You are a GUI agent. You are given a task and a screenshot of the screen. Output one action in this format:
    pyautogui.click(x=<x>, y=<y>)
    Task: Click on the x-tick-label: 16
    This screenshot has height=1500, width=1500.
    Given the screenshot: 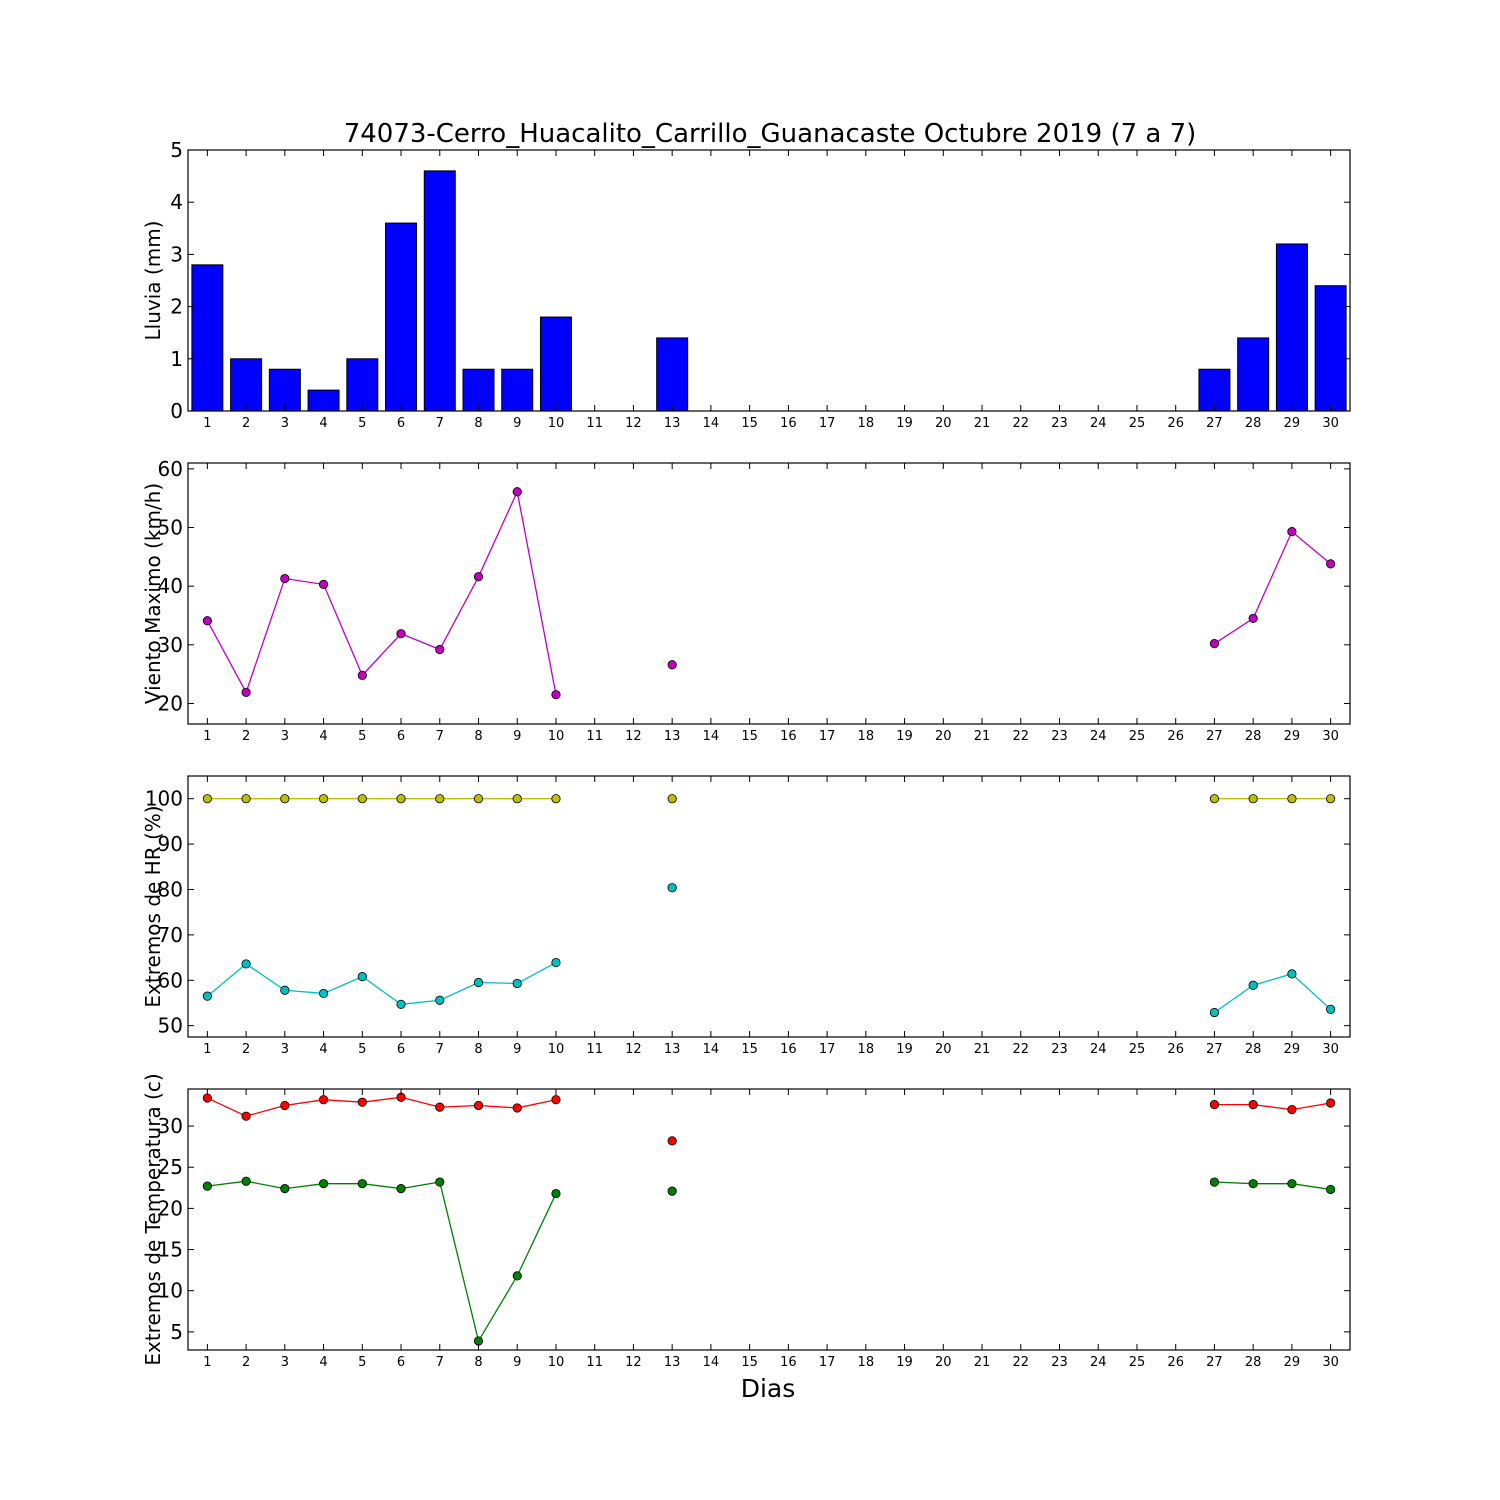 What is the action you would take?
    pyautogui.click(x=788, y=736)
    